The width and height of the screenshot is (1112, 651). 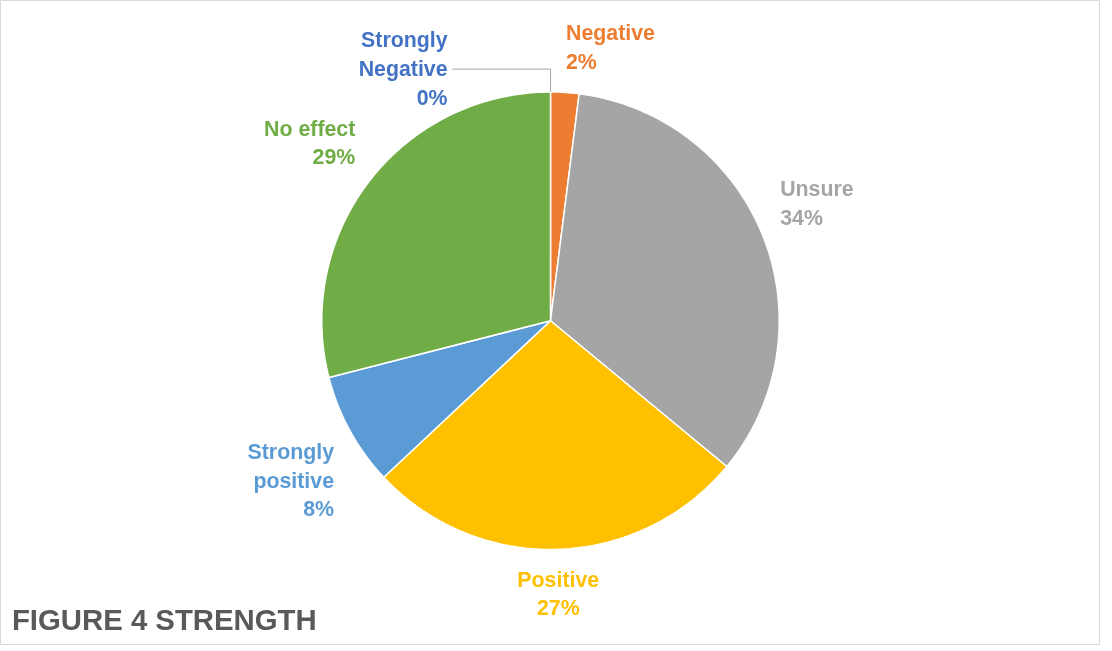 What do you see at coordinates (817, 188) in the screenshot?
I see `slice-label: Unsure` at bounding box center [817, 188].